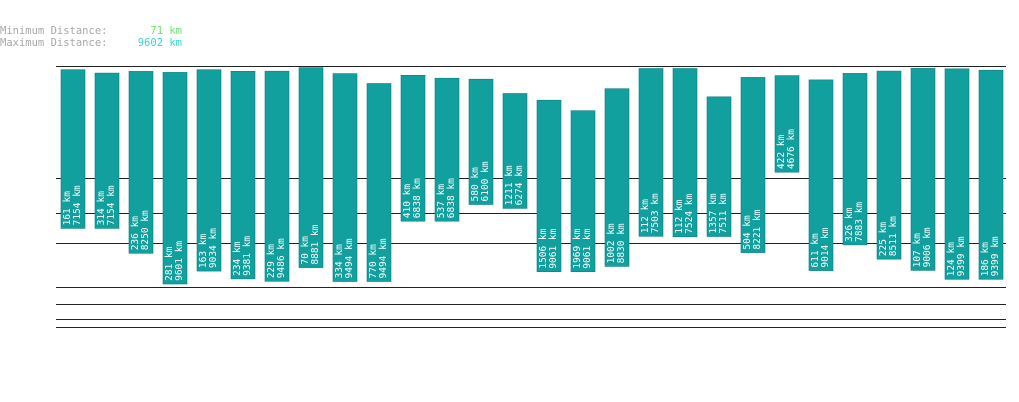 Image resolution: width=1019 pixels, height=402 pixels. I want to click on bar-max-label: 6100 km, so click(485, 181).